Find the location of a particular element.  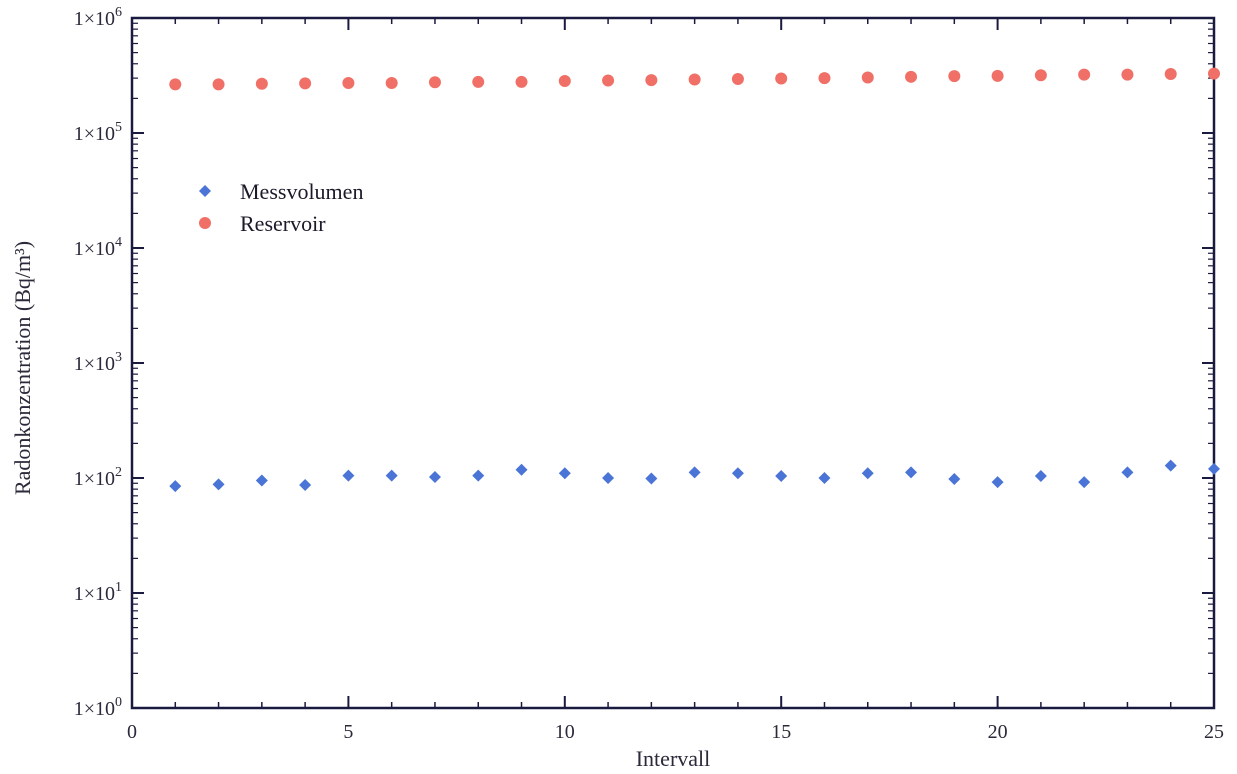

x-tick-label: 10 is located at coordinates (565, 732).